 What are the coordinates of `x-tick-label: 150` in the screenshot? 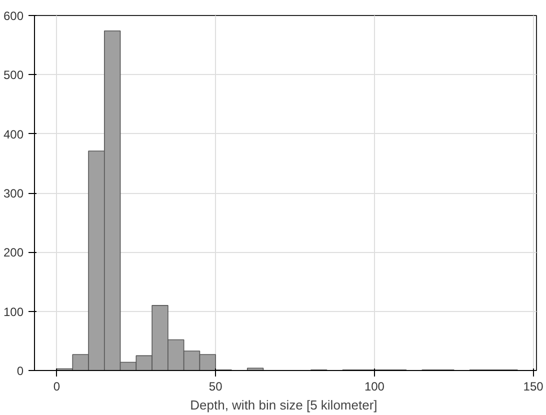 It's located at (533, 387).